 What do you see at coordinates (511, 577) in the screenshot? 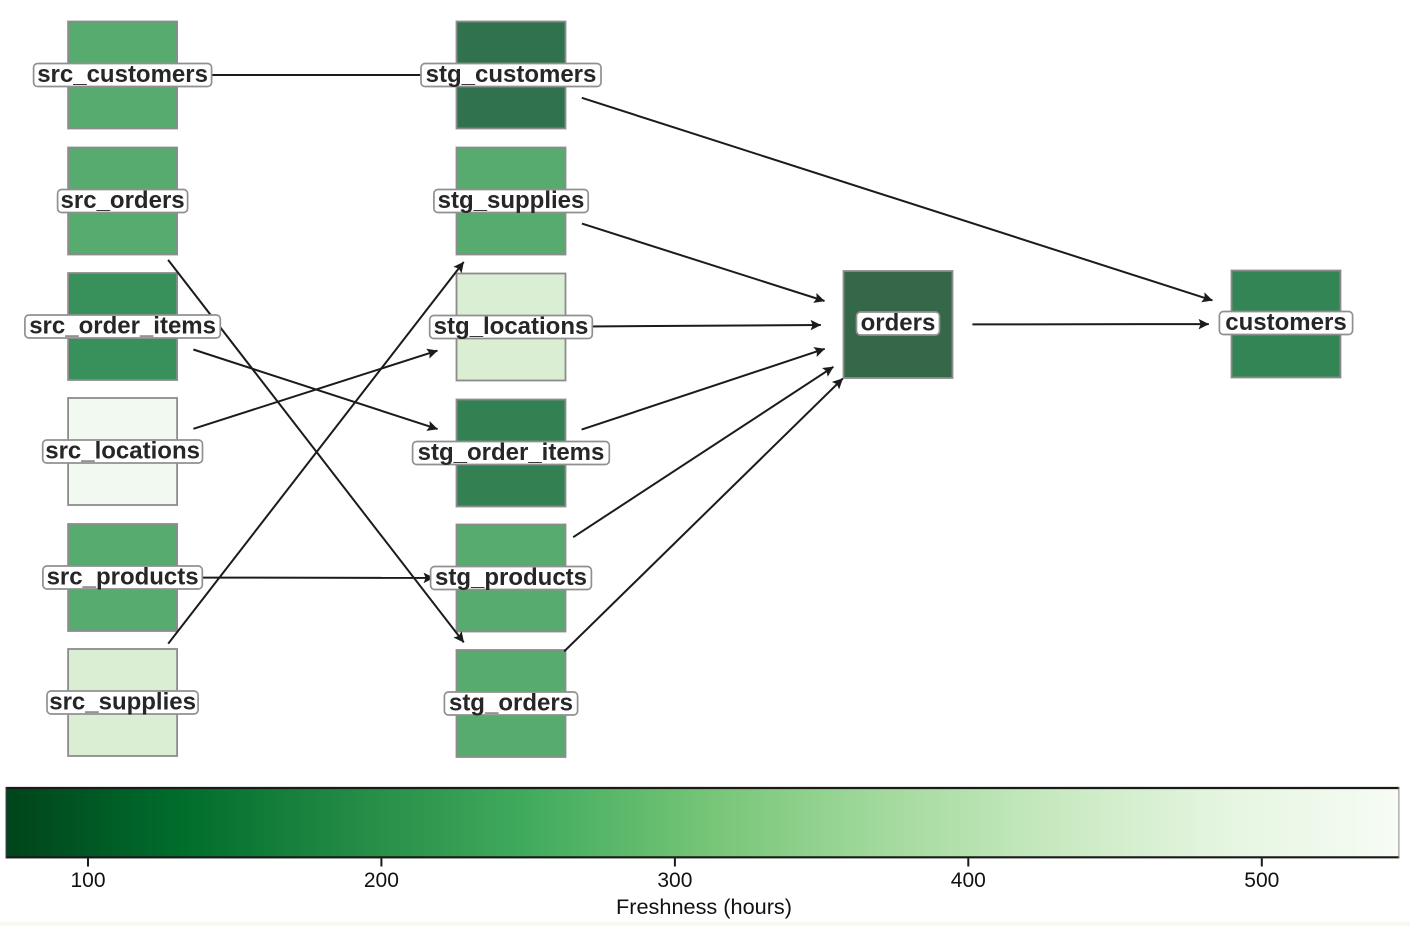
I see `svg-text: stg_products` at bounding box center [511, 577].